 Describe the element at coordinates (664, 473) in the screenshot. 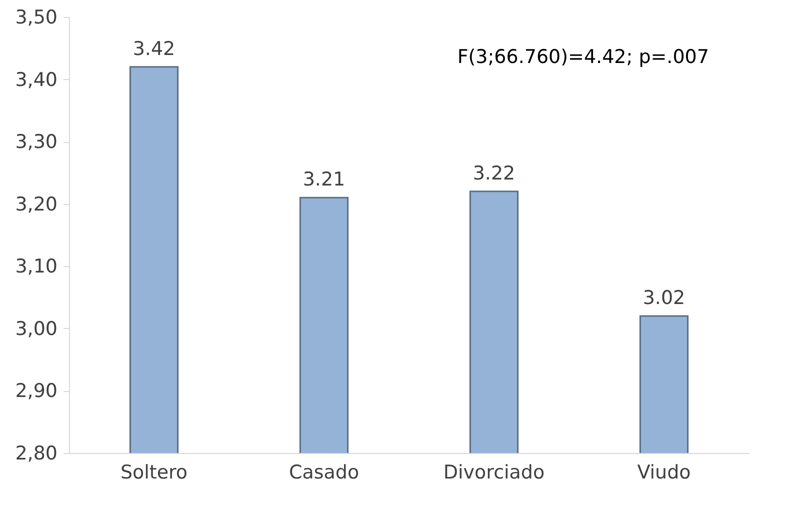

I see `x-tick-label: Viudo` at that location.